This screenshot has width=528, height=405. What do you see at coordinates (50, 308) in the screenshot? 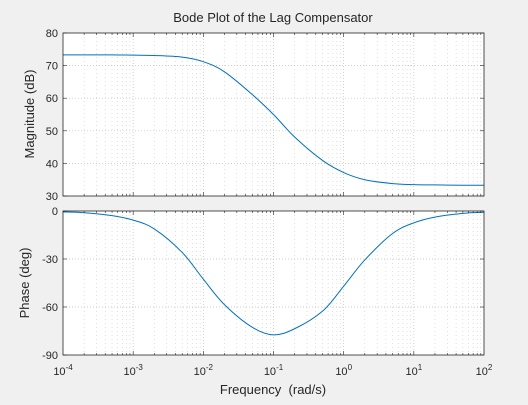
I see `phase-y-tick-label: -60` at bounding box center [50, 308].